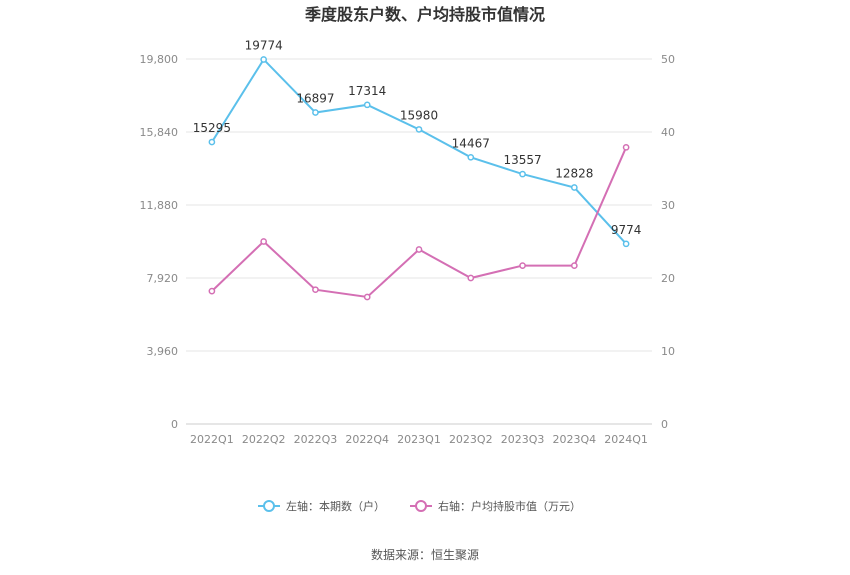  What do you see at coordinates (522, 160) in the screenshot?
I see `data-label: 13557` at bounding box center [522, 160].